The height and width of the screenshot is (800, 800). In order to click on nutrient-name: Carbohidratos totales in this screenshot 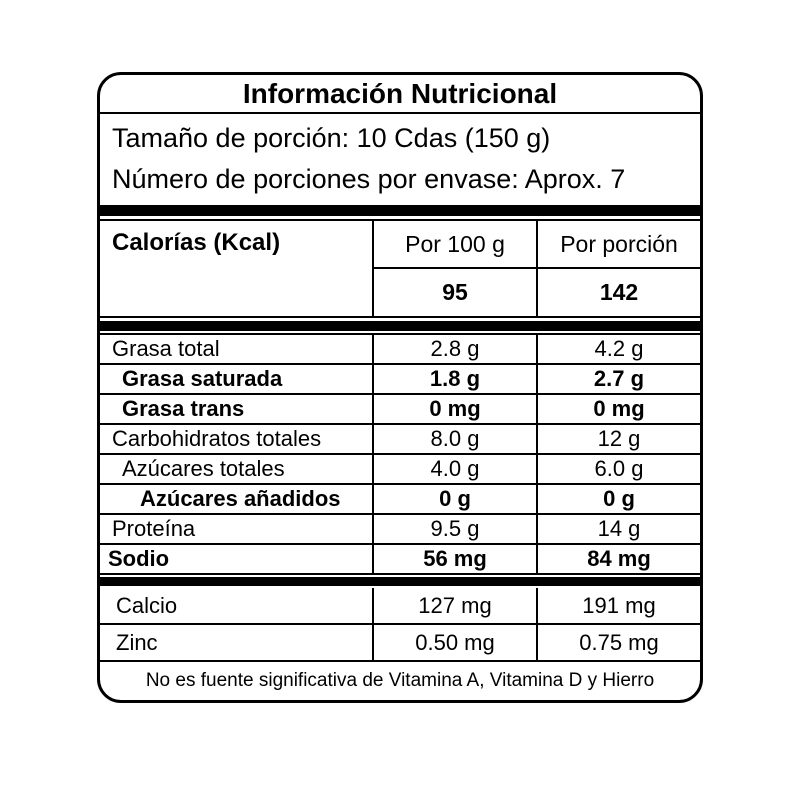, I will do `click(217, 438)`.